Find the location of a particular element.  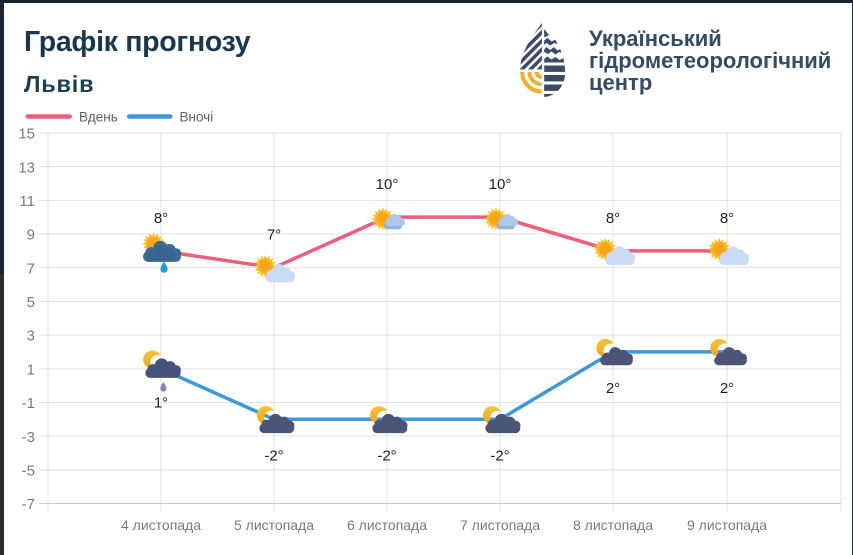

svg-text: 5 листопада is located at coordinates (274, 525).